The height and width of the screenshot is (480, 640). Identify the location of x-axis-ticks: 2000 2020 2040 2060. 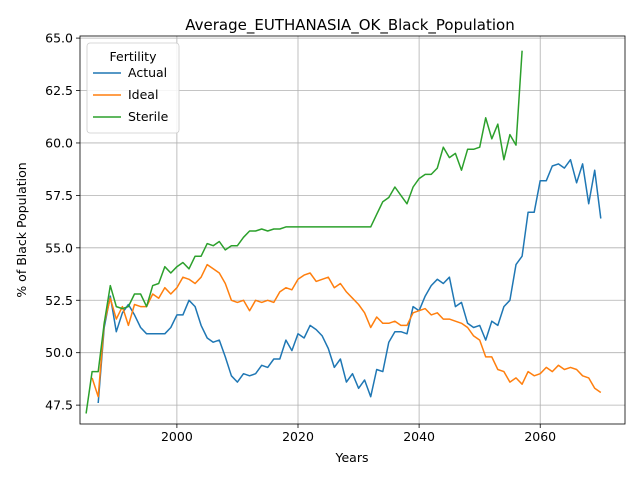
(358, 434).